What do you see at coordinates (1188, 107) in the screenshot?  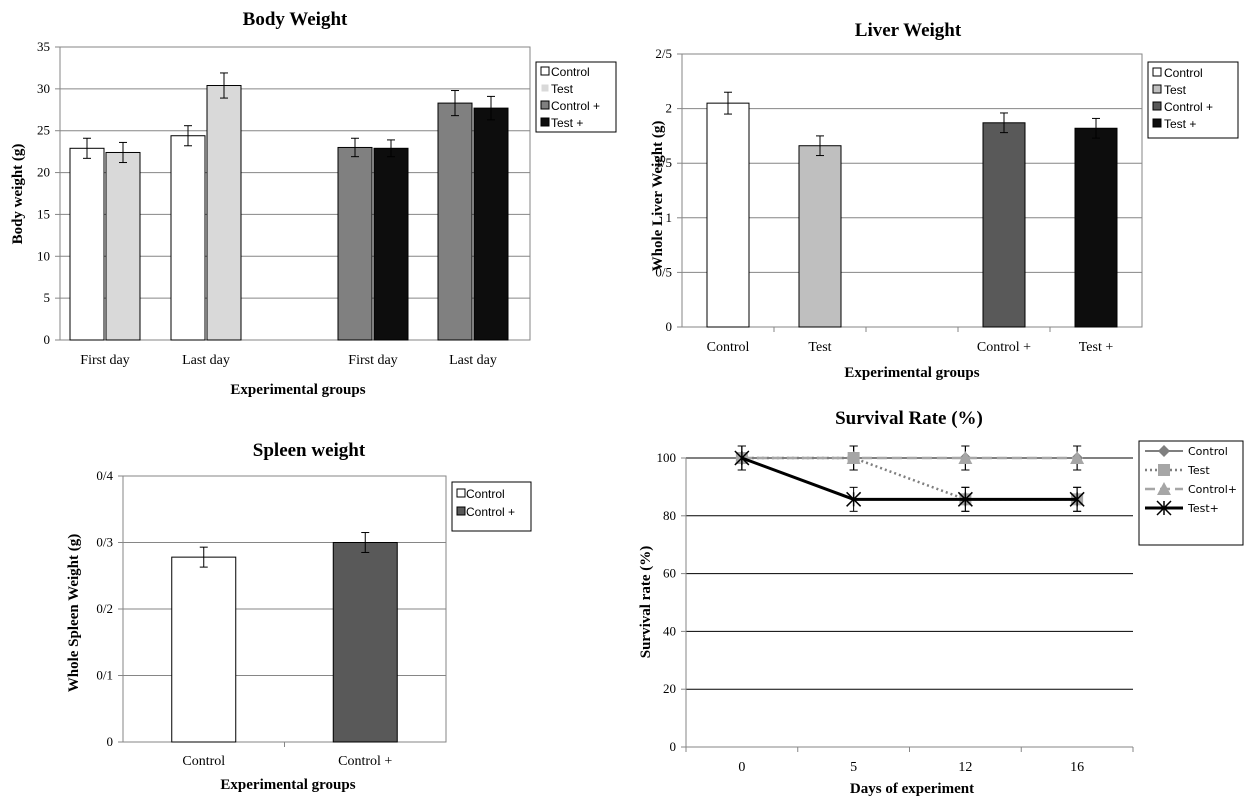 I see `liver-weight-legend-label: Control +` at bounding box center [1188, 107].